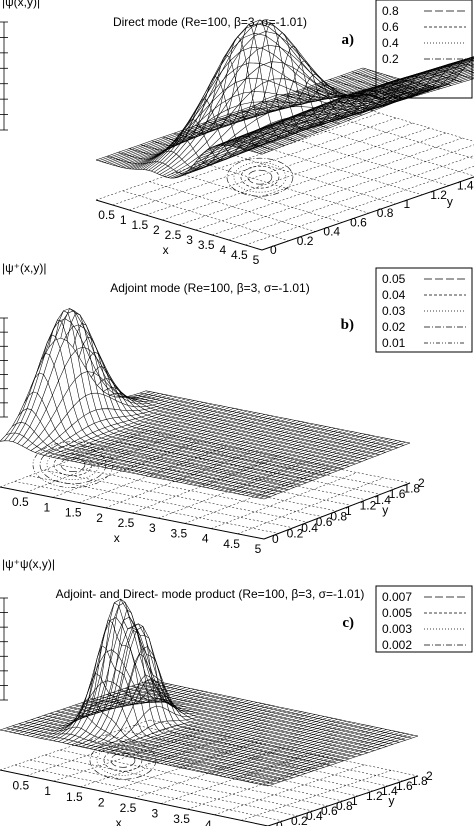  Describe the element at coordinates (397, 629) in the screenshot. I see `legend-label: 0.003` at that location.